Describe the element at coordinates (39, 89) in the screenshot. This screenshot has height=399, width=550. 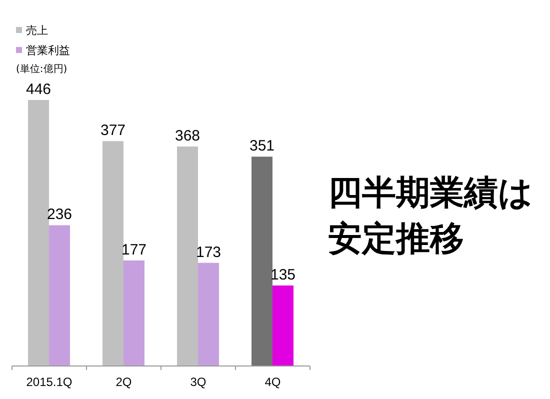
I see `data-label: 446` at that location.